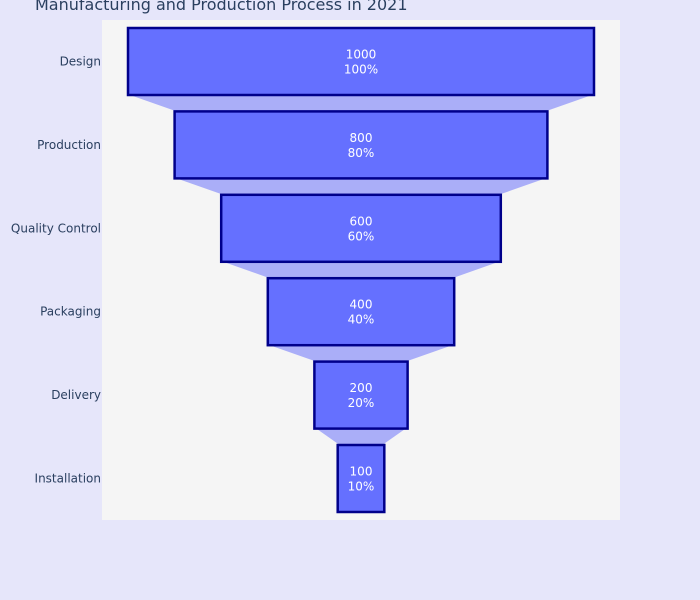  Describe the element at coordinates (361, 472) in the screenshot. I see `value-label: 100` at that location.